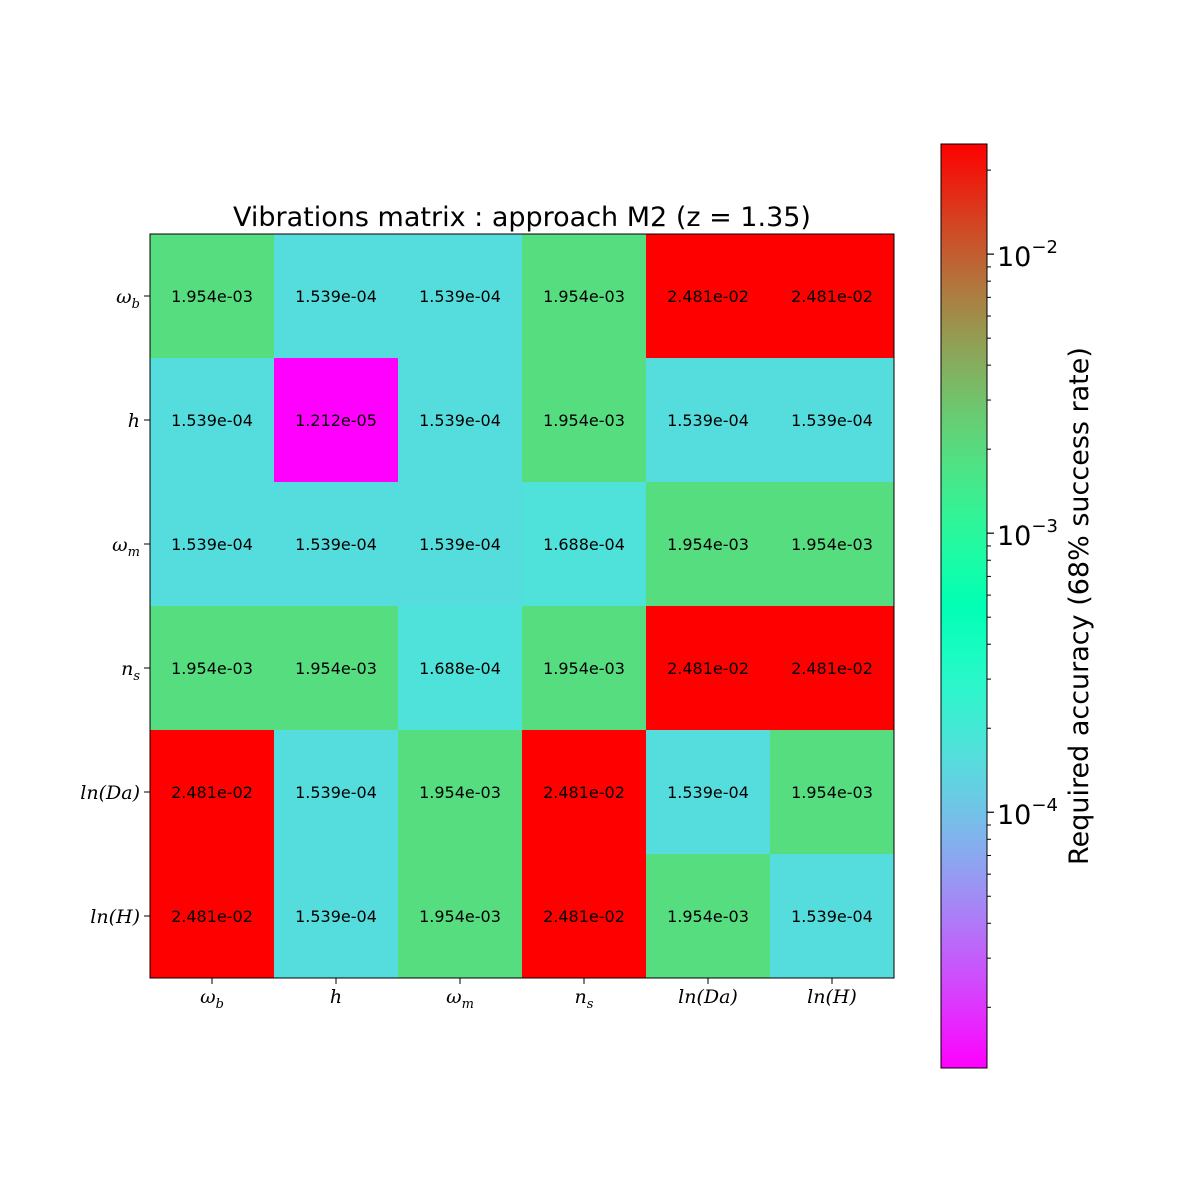 This screenshot has height=1200, width=1200. What do you see at coordinates (1044, 247) in the screenshot?
I see `colorbar-tick-exponent: −2` at bounding box center [1044, 247].